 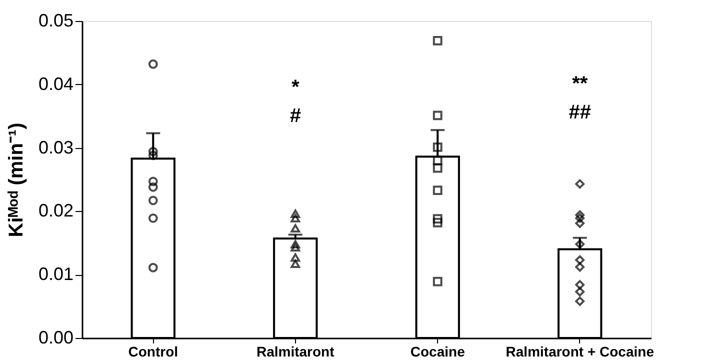 I want to click on y-tick-label: 0.05, so click(x=56, y=20).